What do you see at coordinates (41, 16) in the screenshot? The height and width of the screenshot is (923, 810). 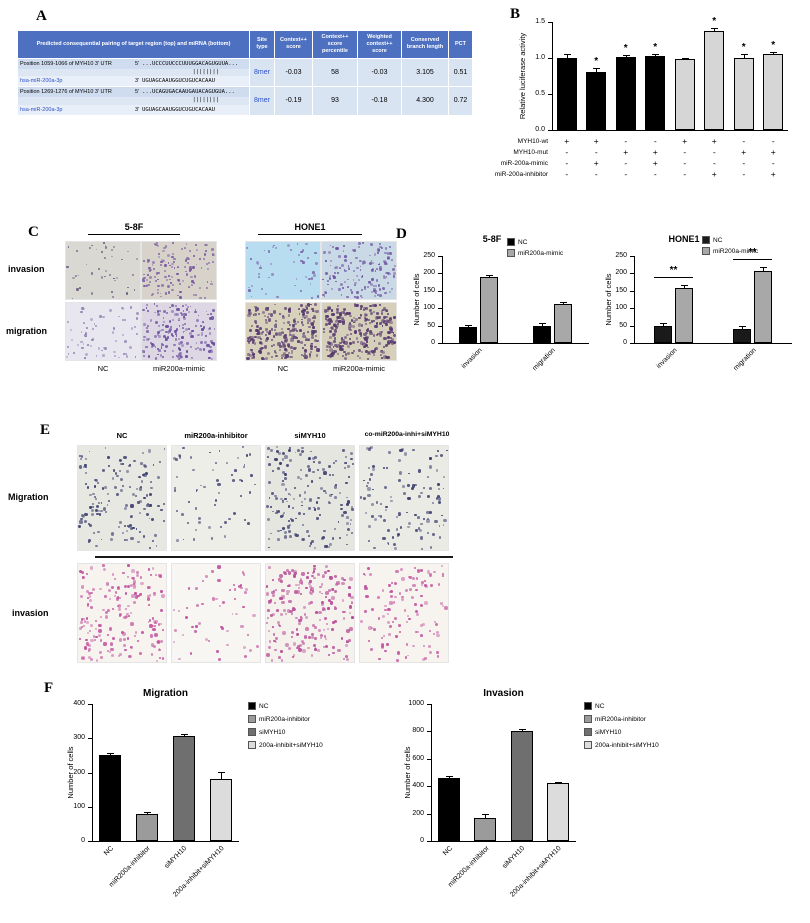 I see `panel-a-label: A` at bounding box center [41, 16].